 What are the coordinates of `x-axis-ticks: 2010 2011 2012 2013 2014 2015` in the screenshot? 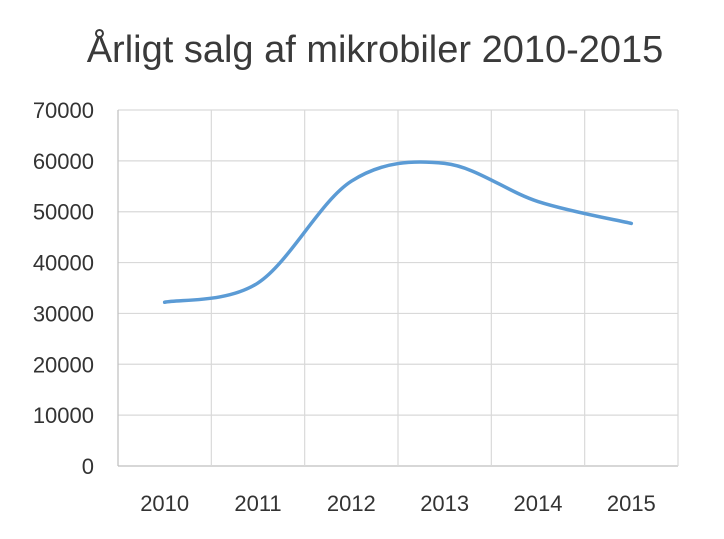 It's located at (398, 503).